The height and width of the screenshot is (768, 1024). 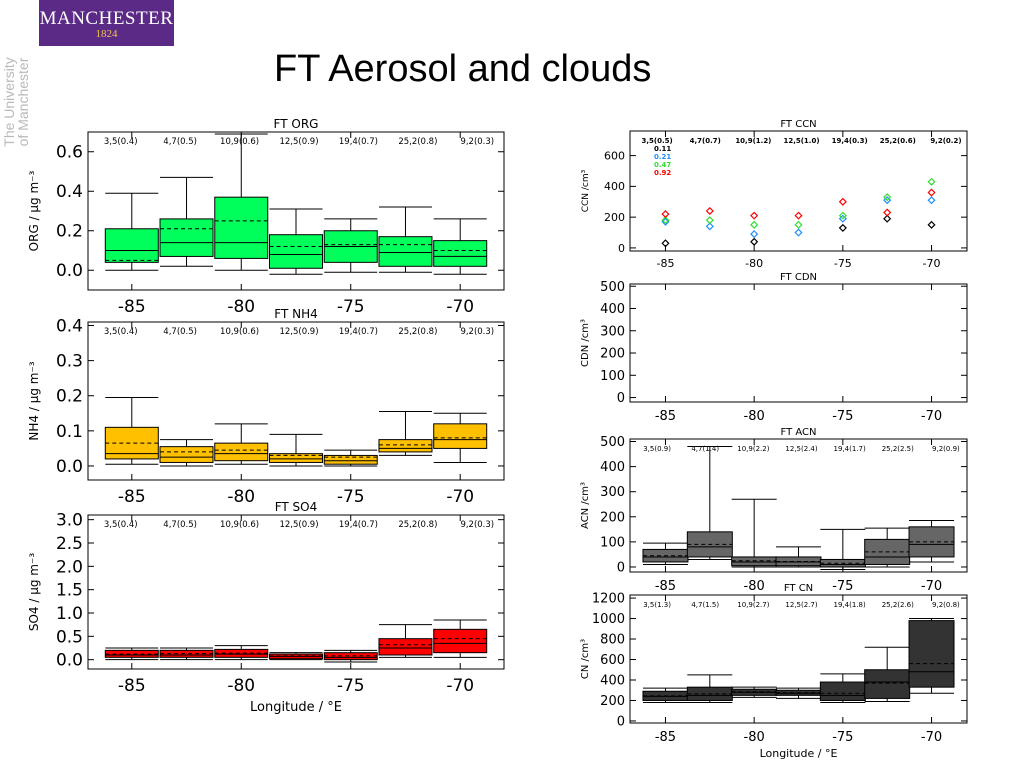 I want to click on org-chart-title: FT ORG, so click(x=296, y=124).